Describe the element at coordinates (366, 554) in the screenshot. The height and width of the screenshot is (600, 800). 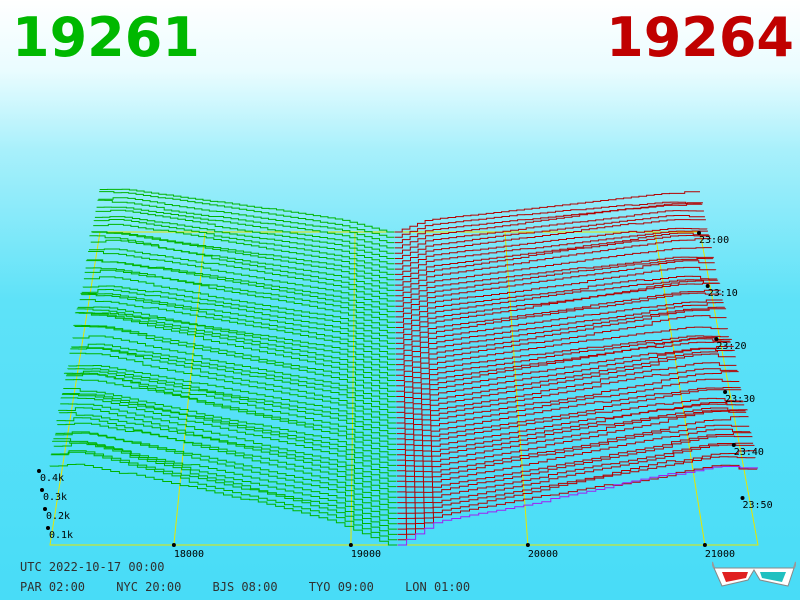
I see `price-tick-label: 19000` at that location.